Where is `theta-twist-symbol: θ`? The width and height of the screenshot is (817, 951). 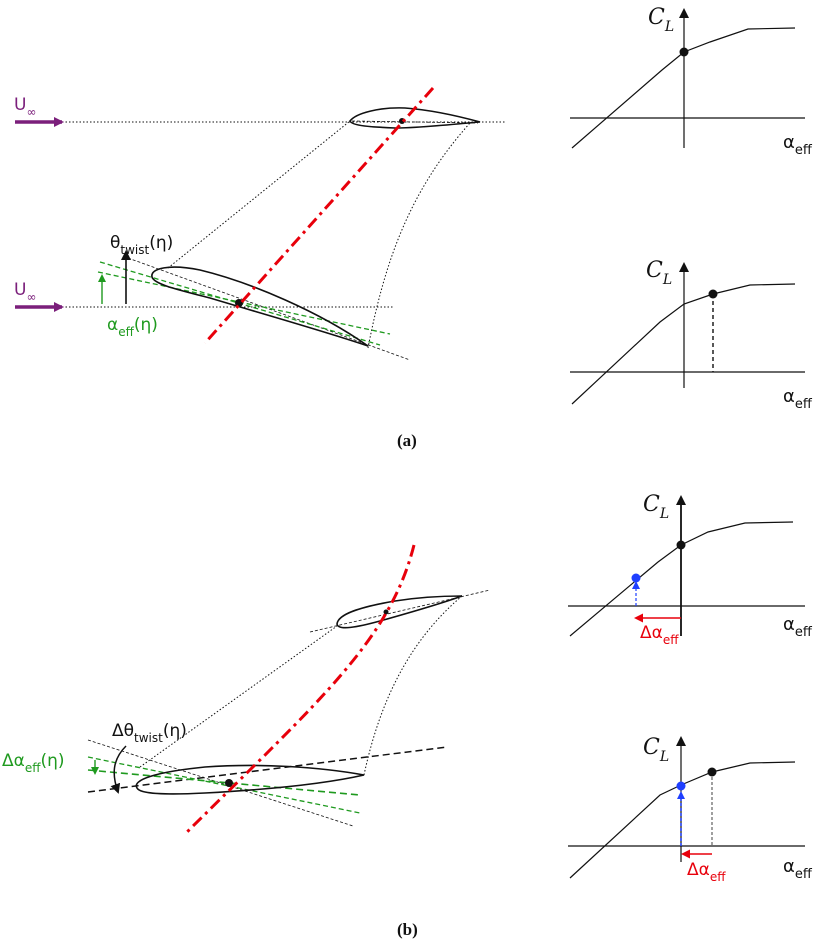
theta-twist-symbol: θ is located at coordinates (115, 243).